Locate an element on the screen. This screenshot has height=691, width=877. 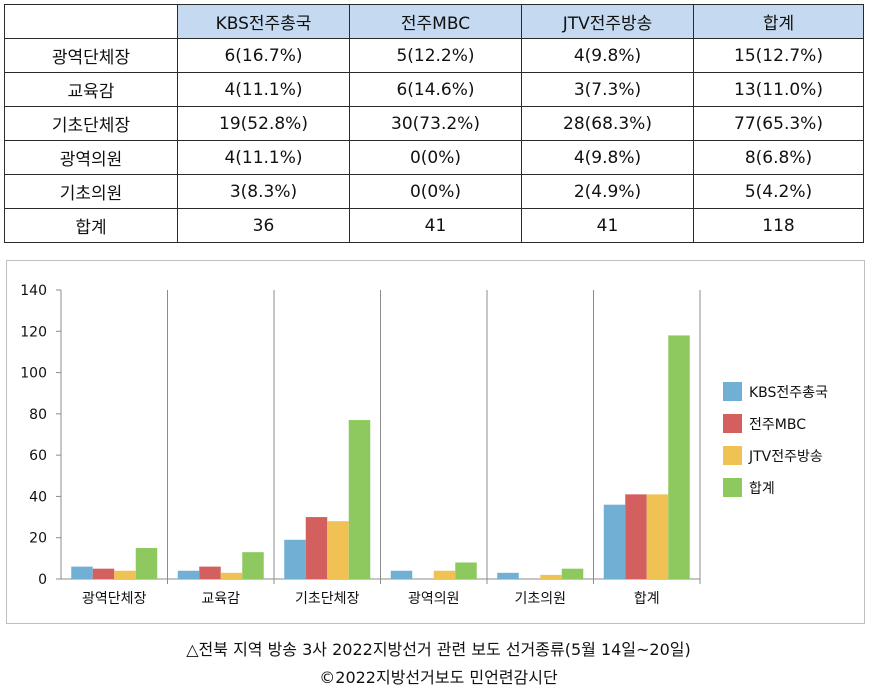
table-row: 교육감 4(11.1%) 6(14.6%) 3(7.3%) 13(11.0%) is located at coordinates (434, 89).